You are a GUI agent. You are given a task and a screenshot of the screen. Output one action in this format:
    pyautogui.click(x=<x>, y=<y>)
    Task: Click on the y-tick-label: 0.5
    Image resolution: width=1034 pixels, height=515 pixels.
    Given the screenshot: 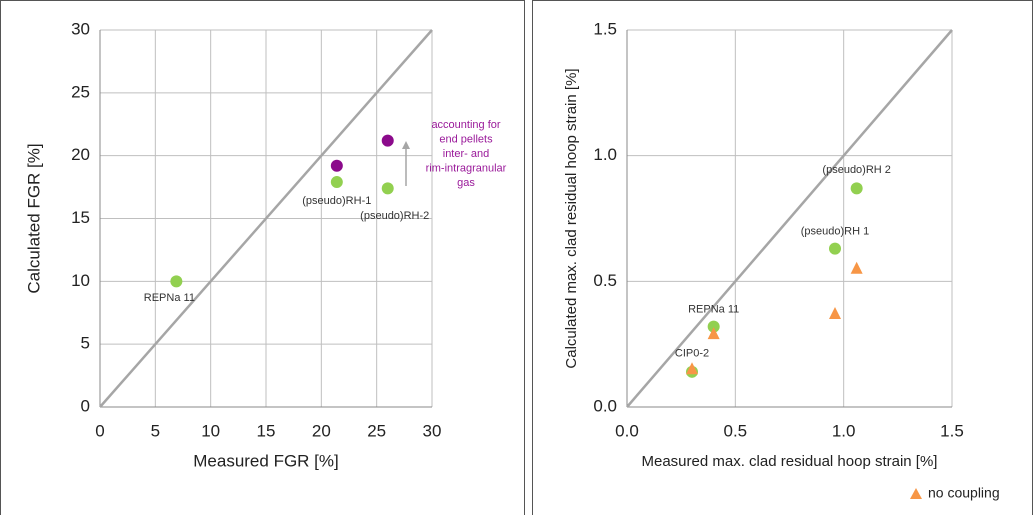 What is the action you would take?
    pyautogui.click(x=605, y=280)
    